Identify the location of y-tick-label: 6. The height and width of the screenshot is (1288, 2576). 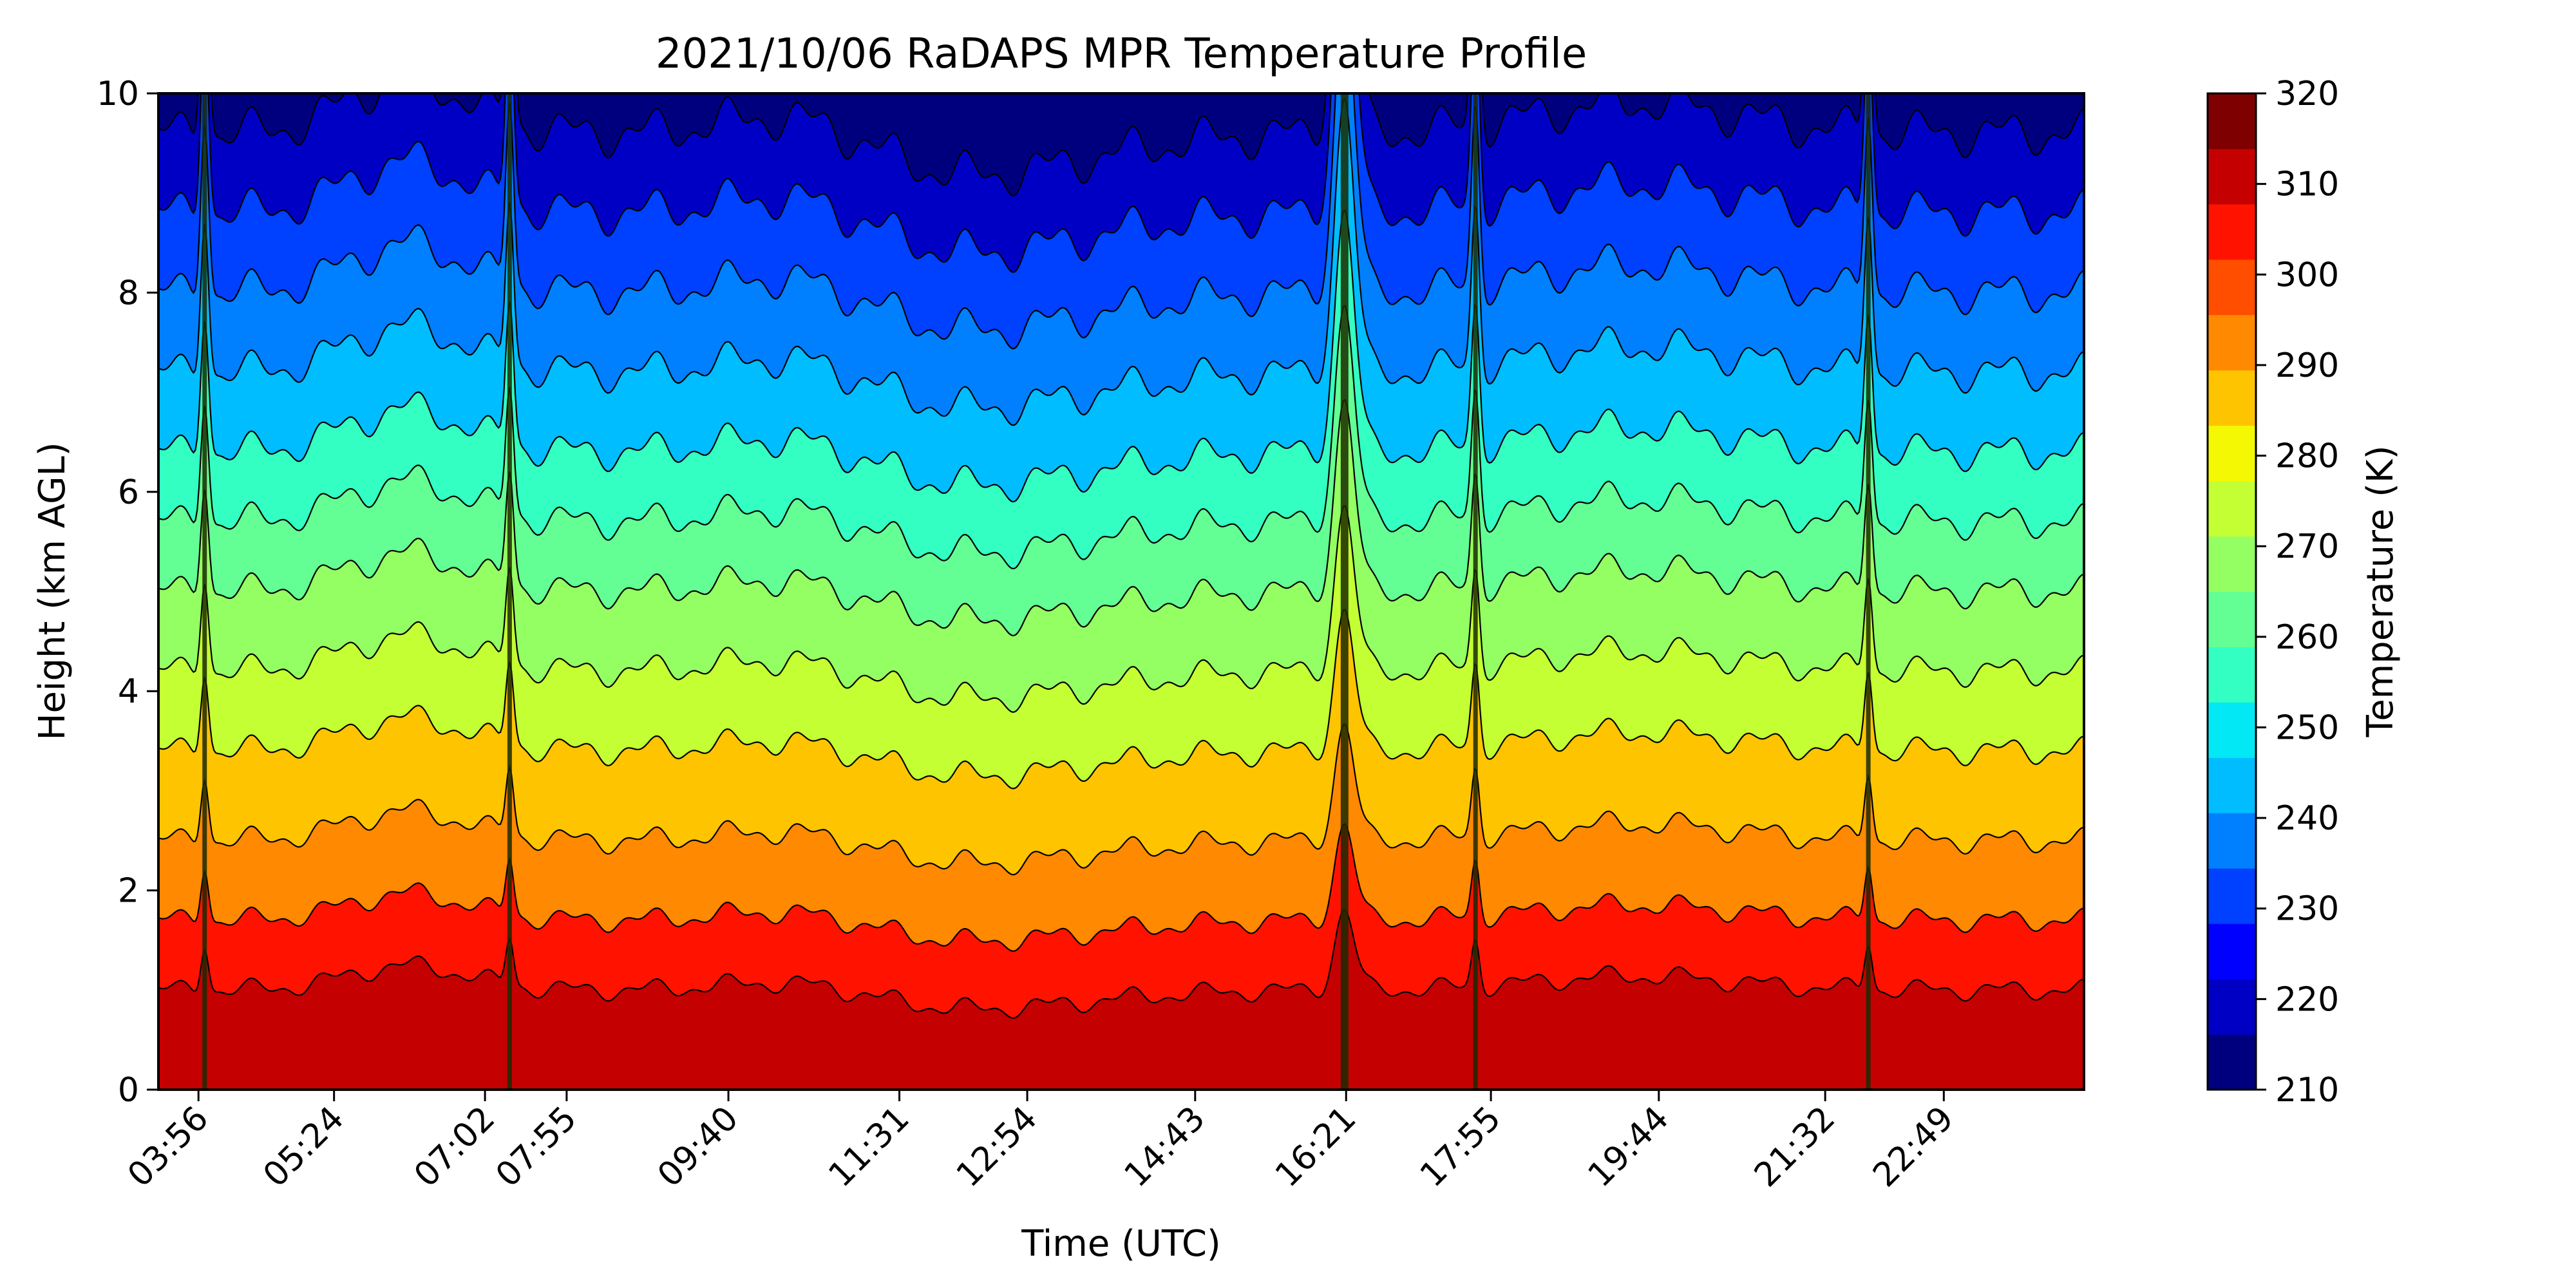
(128, 493).